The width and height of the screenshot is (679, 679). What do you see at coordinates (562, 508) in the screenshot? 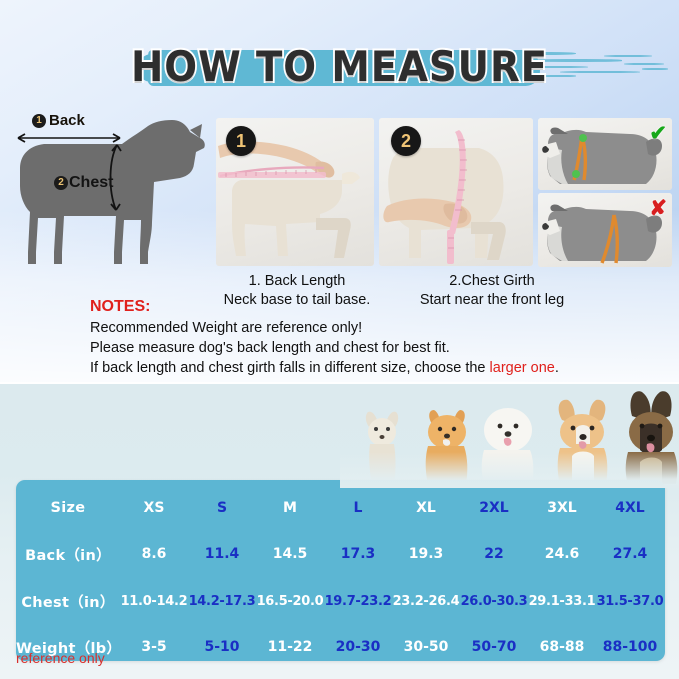
I see `cell-size-3xl: 3XL` at bounding box center [562, 508].